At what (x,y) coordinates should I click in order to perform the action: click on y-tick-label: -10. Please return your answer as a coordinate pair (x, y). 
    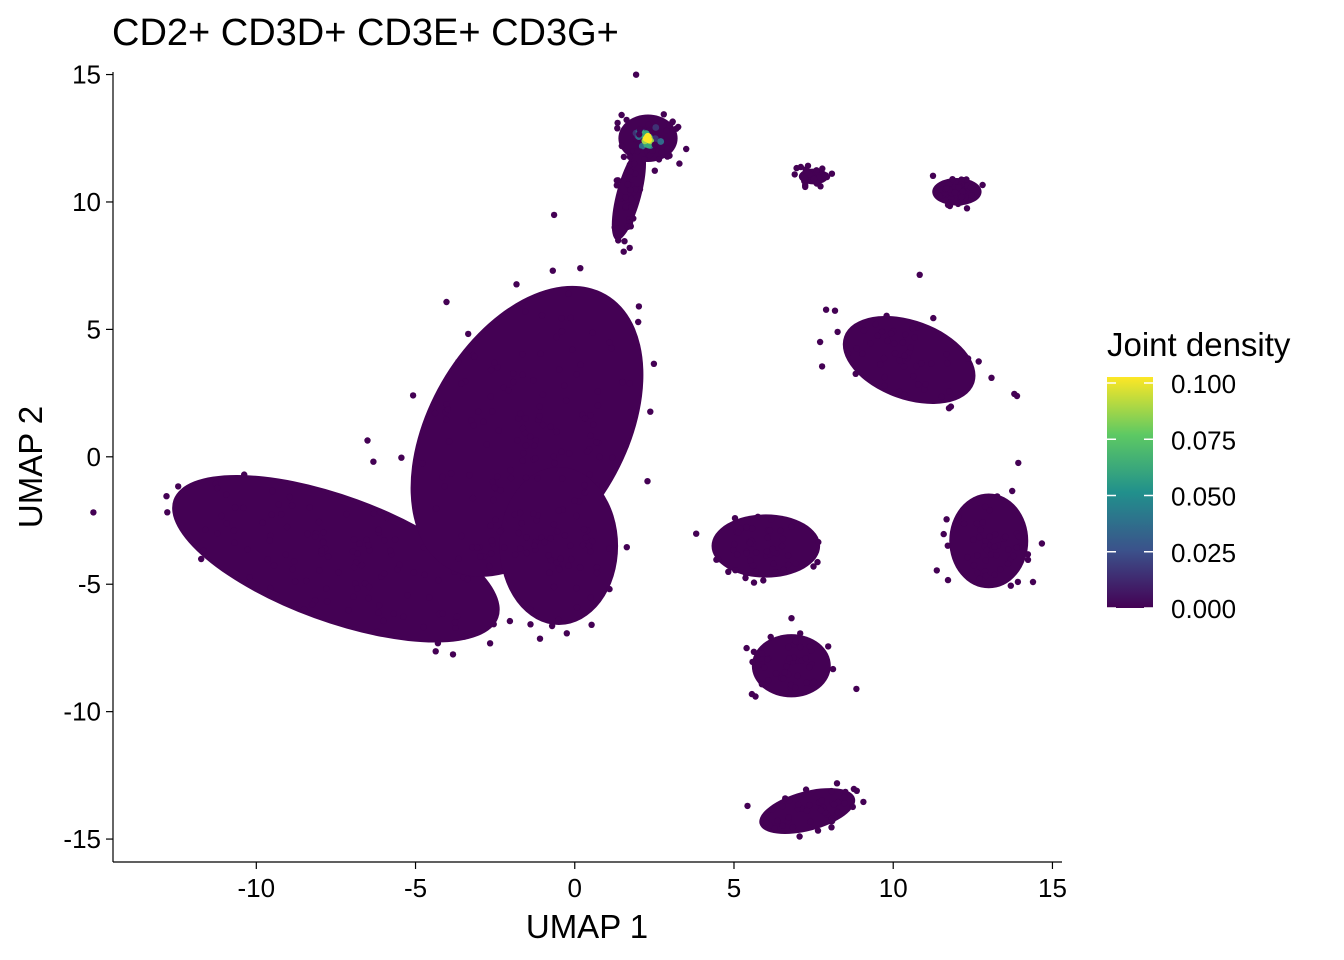
    Looking at the image, I should click on (82, 712).